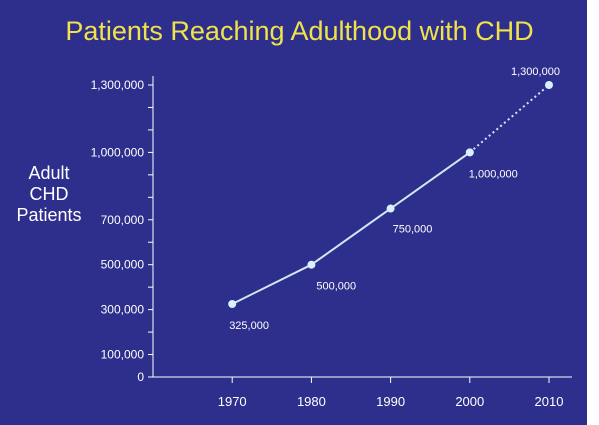 This screenshot has width=599, height=425. I want to click on y-tick-label: 100,000, so click(123, 355).